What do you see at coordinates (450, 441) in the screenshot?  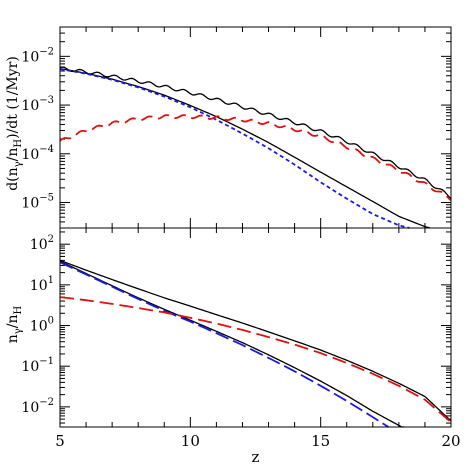 I see `x-tick-label: 20` at bounding box center [450, 441].